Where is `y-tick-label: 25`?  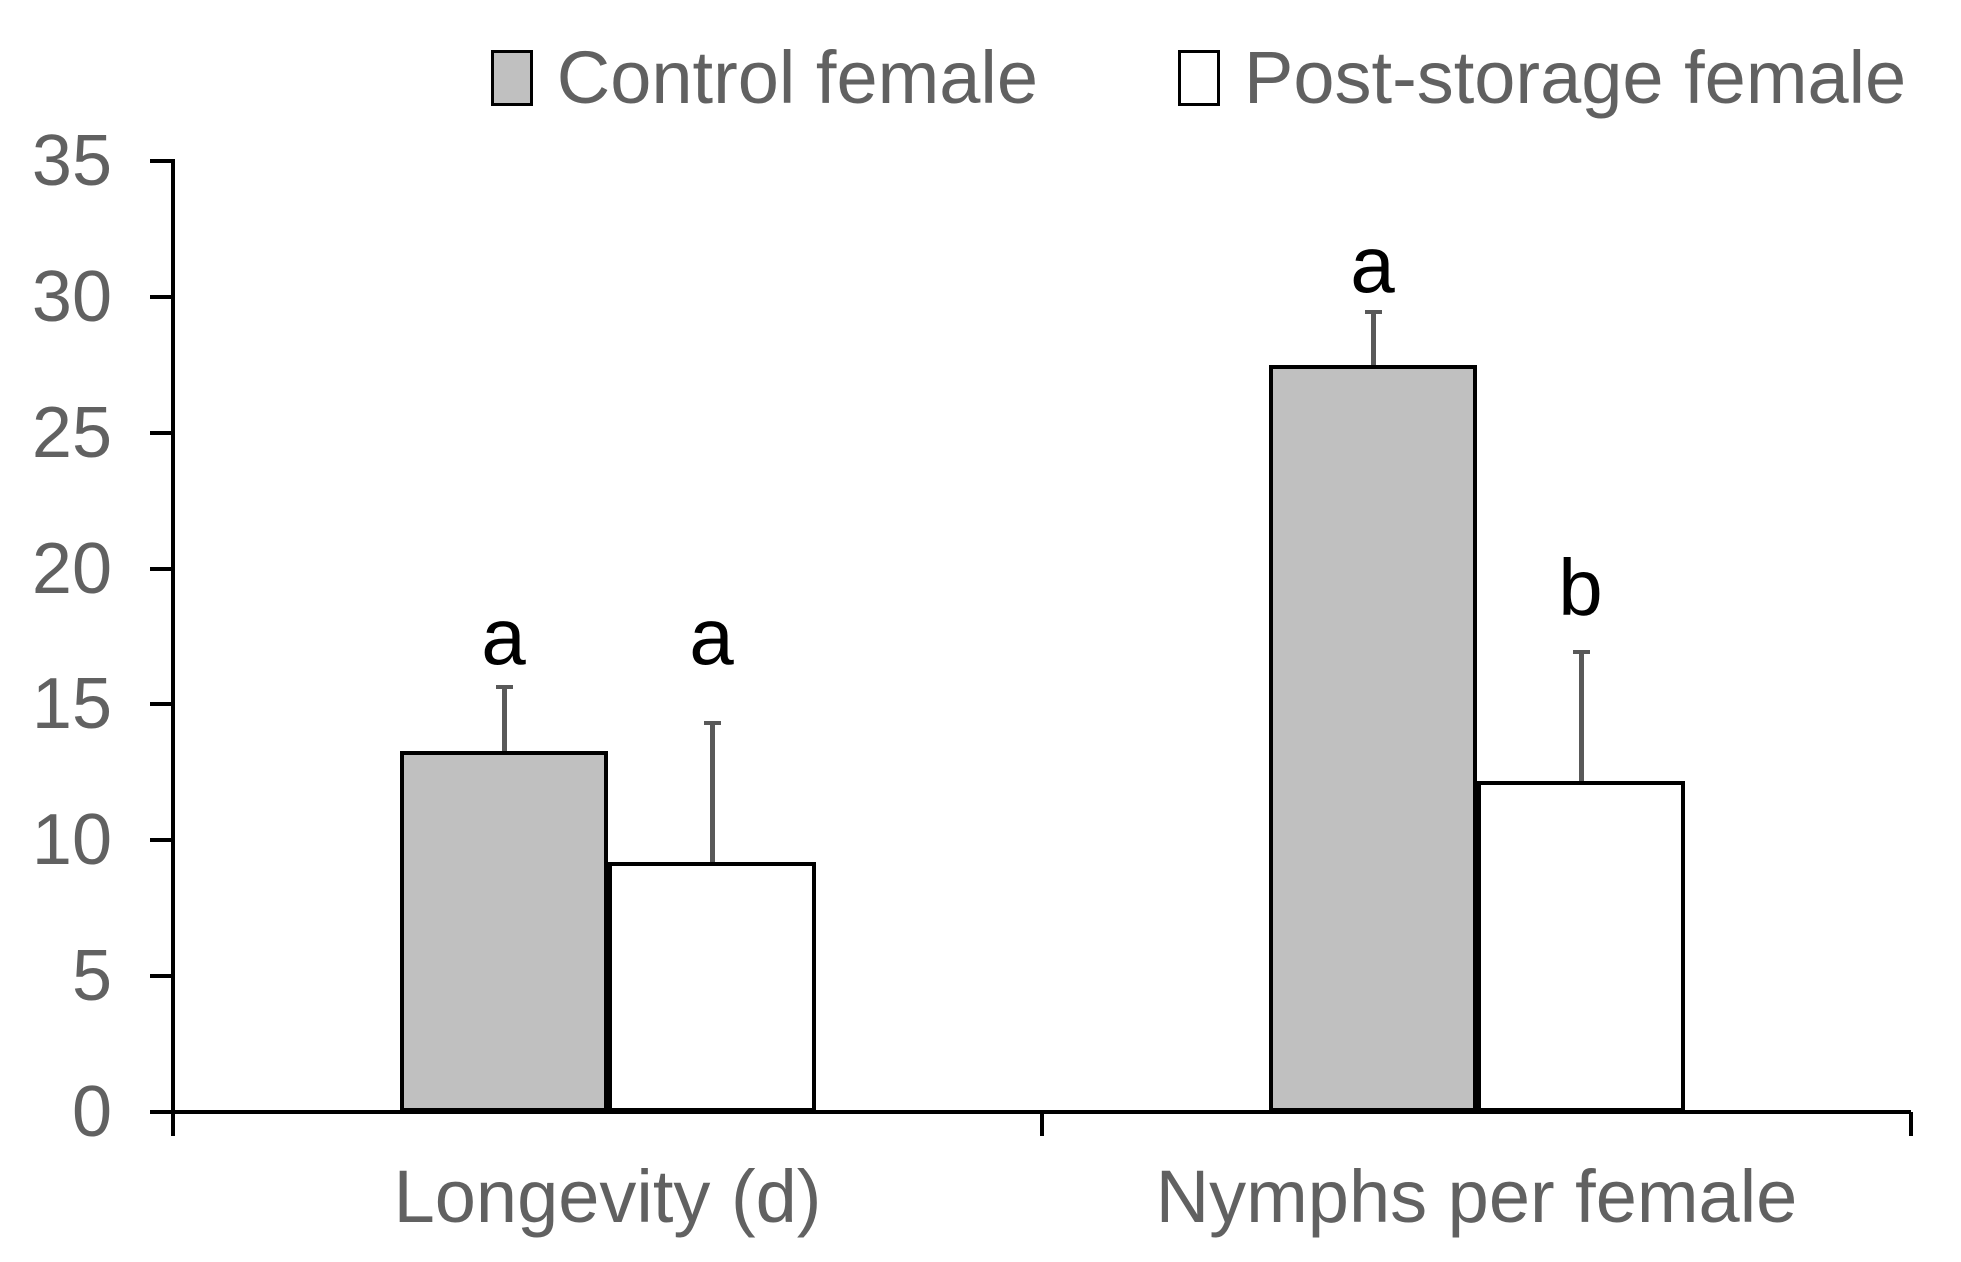 y-tick-label: 25 is located at coordinates (71, 432).